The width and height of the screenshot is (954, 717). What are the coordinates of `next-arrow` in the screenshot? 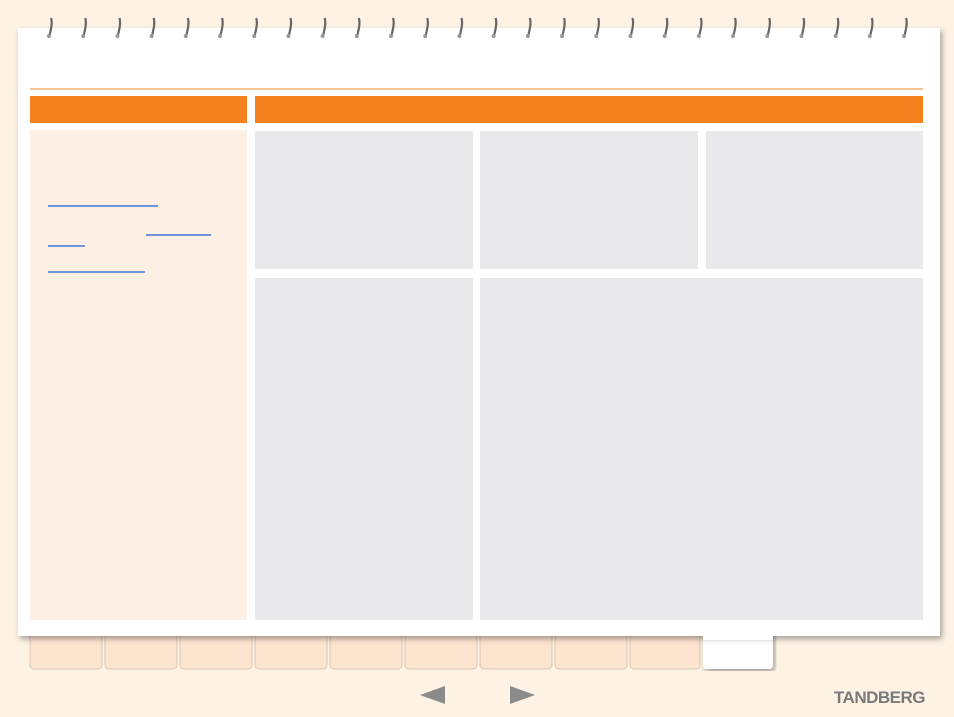 It's located at (522, 695).